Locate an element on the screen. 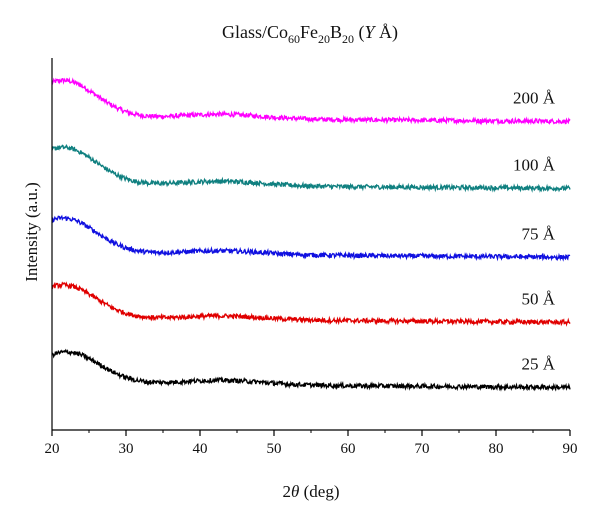 The image size is (600, 520). series-label-1: 200 Å is located at coordinates (534, 98).